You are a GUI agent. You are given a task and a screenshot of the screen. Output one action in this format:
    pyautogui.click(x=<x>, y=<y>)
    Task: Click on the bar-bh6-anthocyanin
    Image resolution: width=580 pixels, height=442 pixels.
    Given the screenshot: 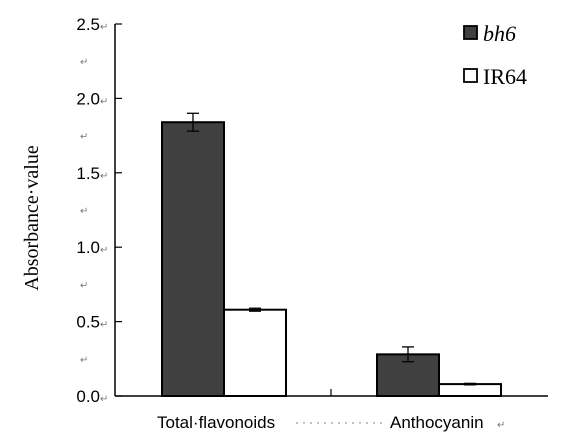 What is the action you would take?
    pyautogui.click(x=408, y=375)
    